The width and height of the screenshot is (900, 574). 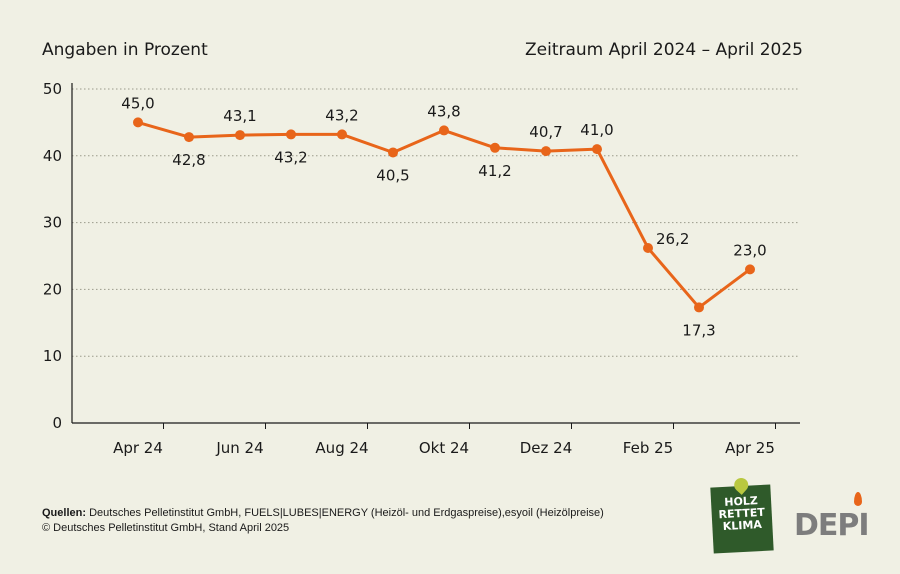 What do you see at coordinates (664, 50) in the screenshot?
I see `period-label: Zeitraum April 2024 – April 2025` at bounding box center [664, 50].